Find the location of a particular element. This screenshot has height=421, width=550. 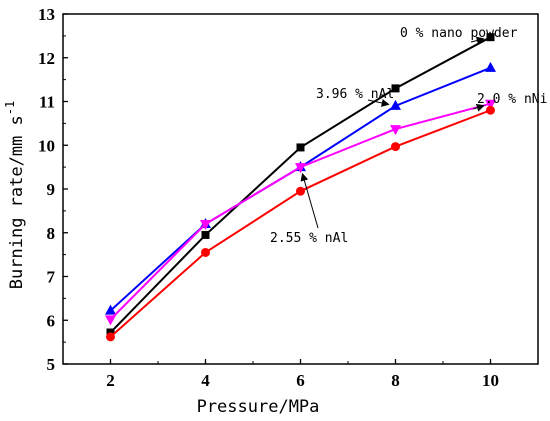

x-tick-label-6: 6 is located at coordinates (300, 380).